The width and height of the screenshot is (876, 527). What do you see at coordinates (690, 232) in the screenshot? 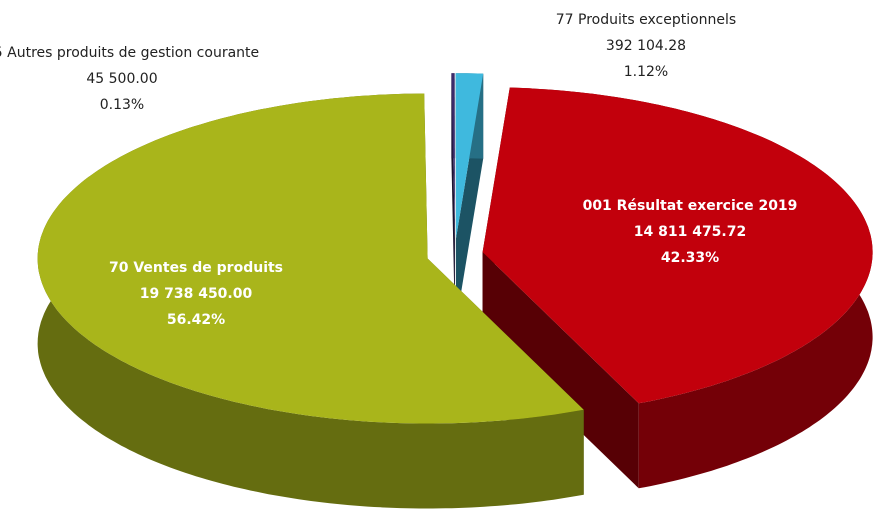
I see `slice-label: 14 811 475.72` at bounding box center [690, 232].